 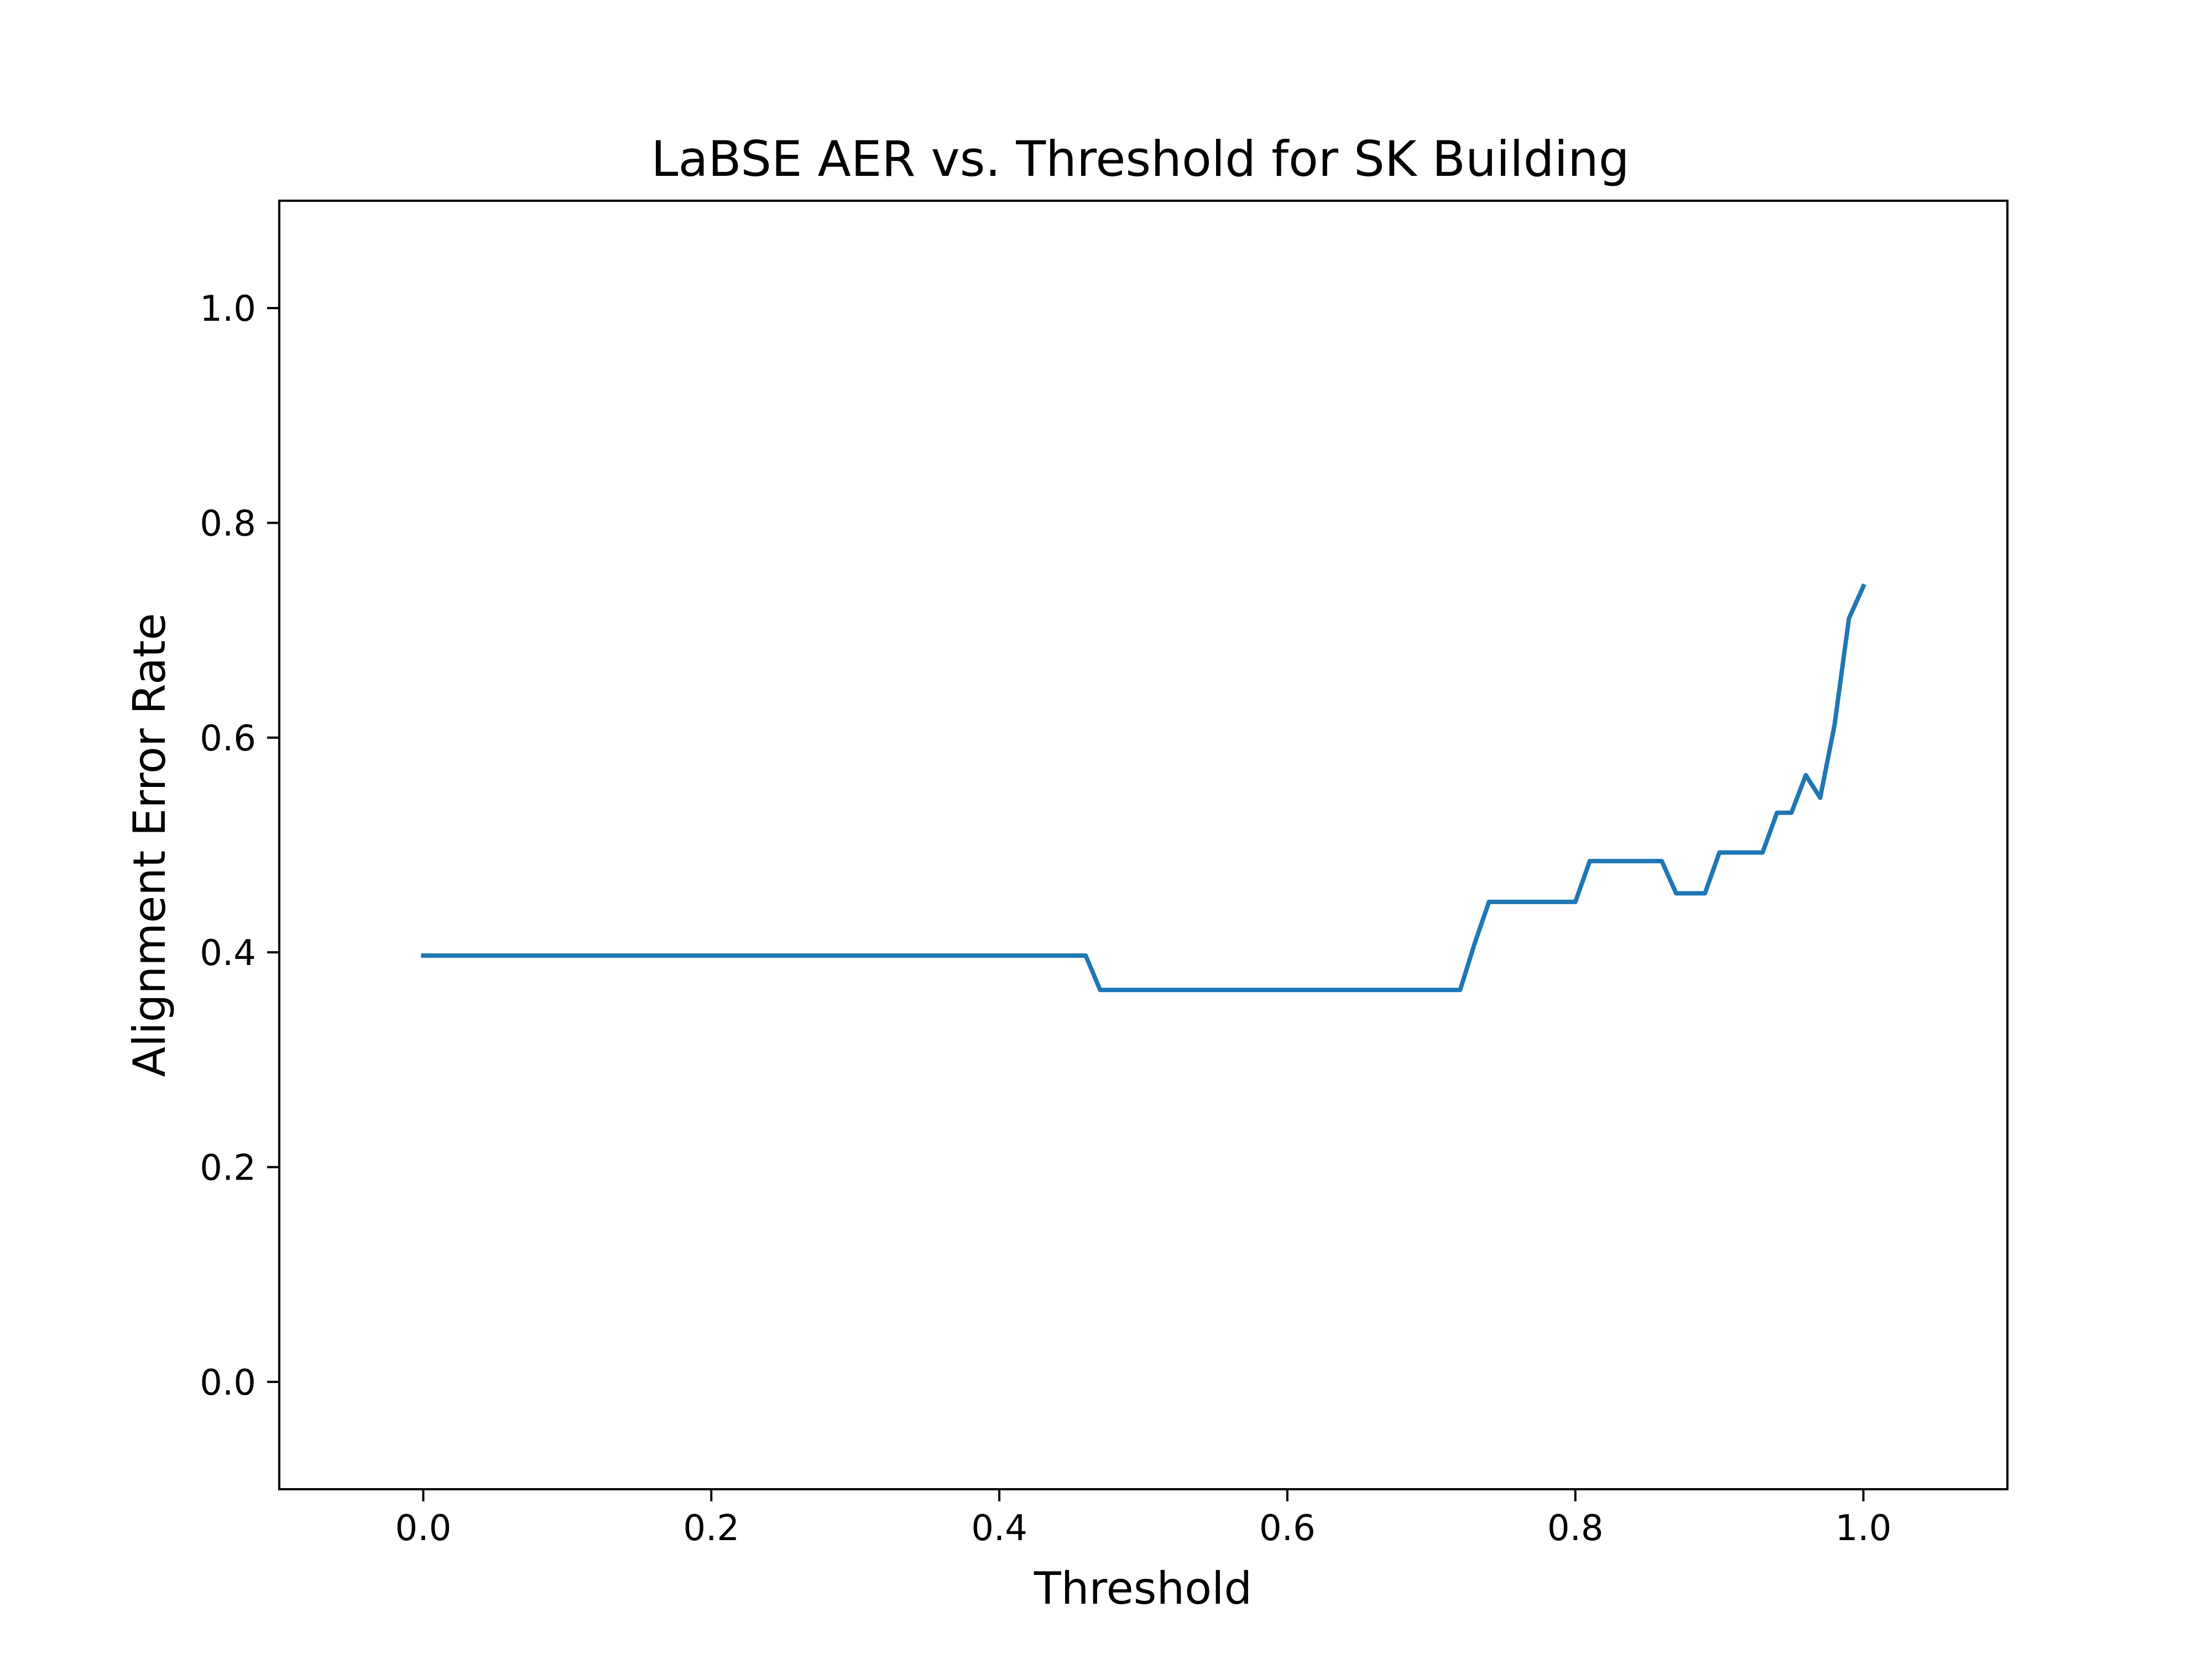 I want to click on y-axis-label: Alignment Error Rate, so click(x=149, y=845).